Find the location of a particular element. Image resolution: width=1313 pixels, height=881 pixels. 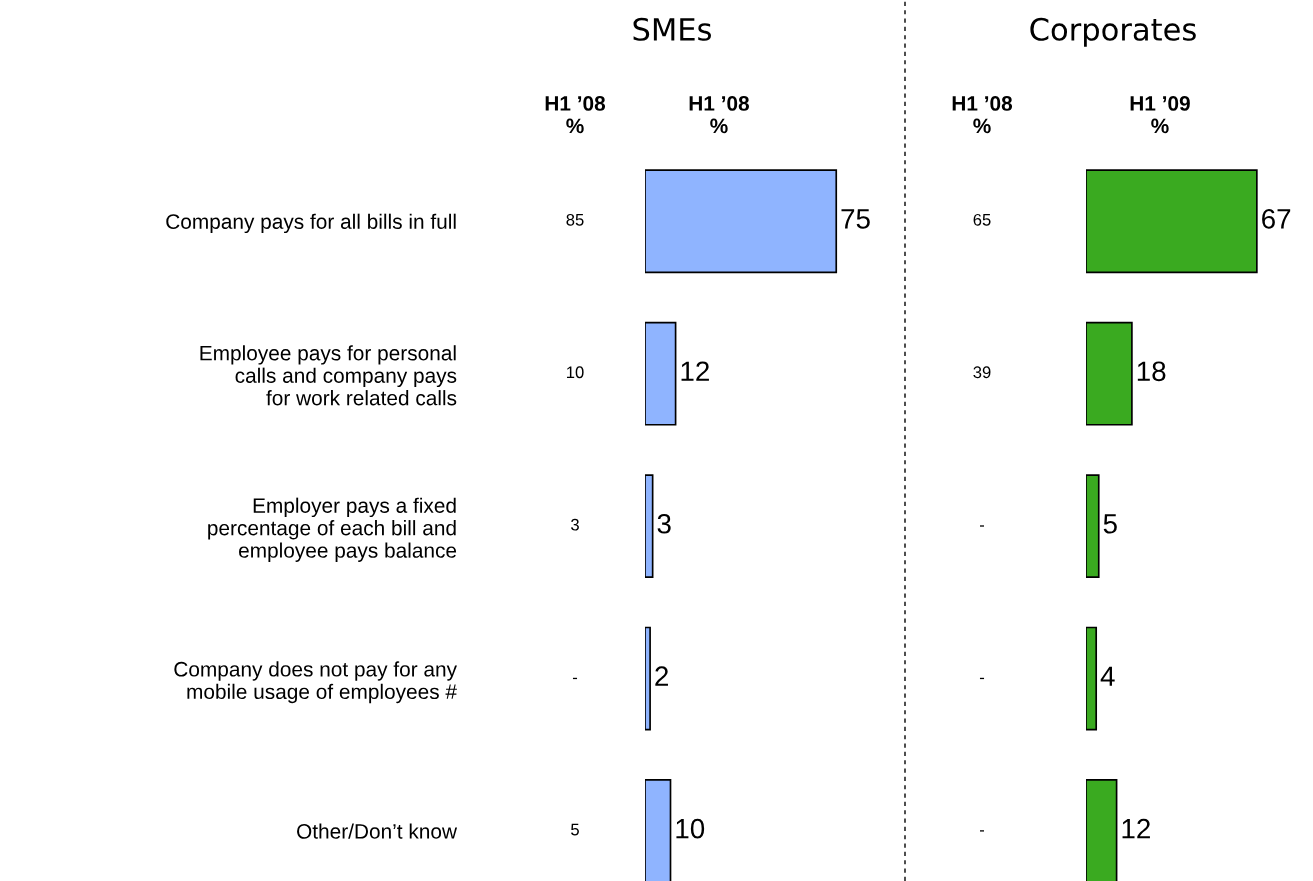

data-label: 85 is located at coordinates (575, 219).